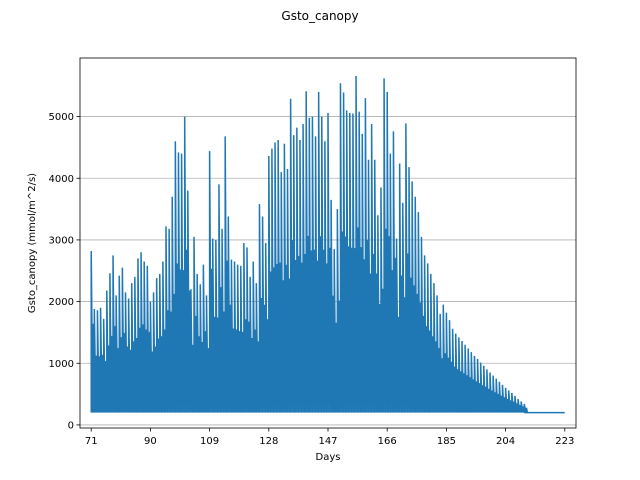 The image size is (640, 480). What do you see at coordinates (150, 441) in the screenshot?
I see `x-tick-label: 90` at bounding box center [150, 441].